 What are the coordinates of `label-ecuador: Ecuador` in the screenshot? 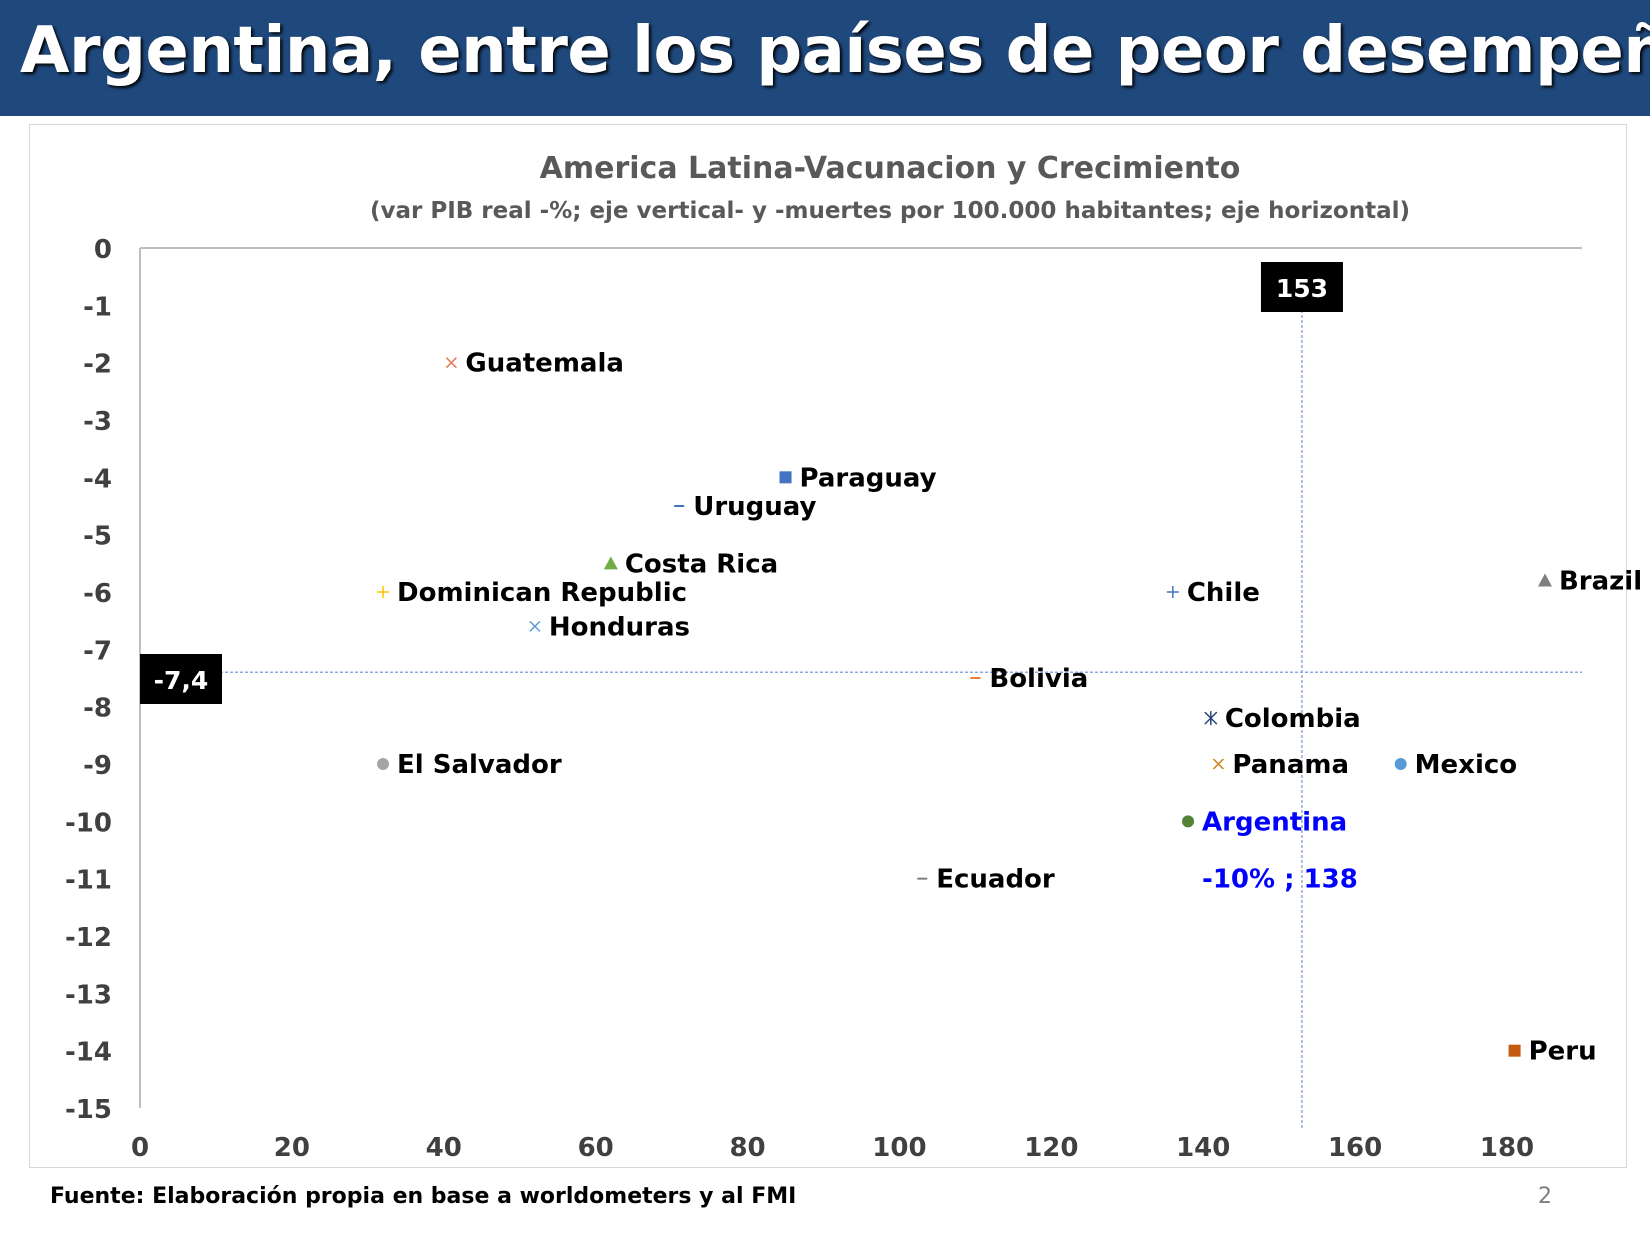 It's located at (995, 880).